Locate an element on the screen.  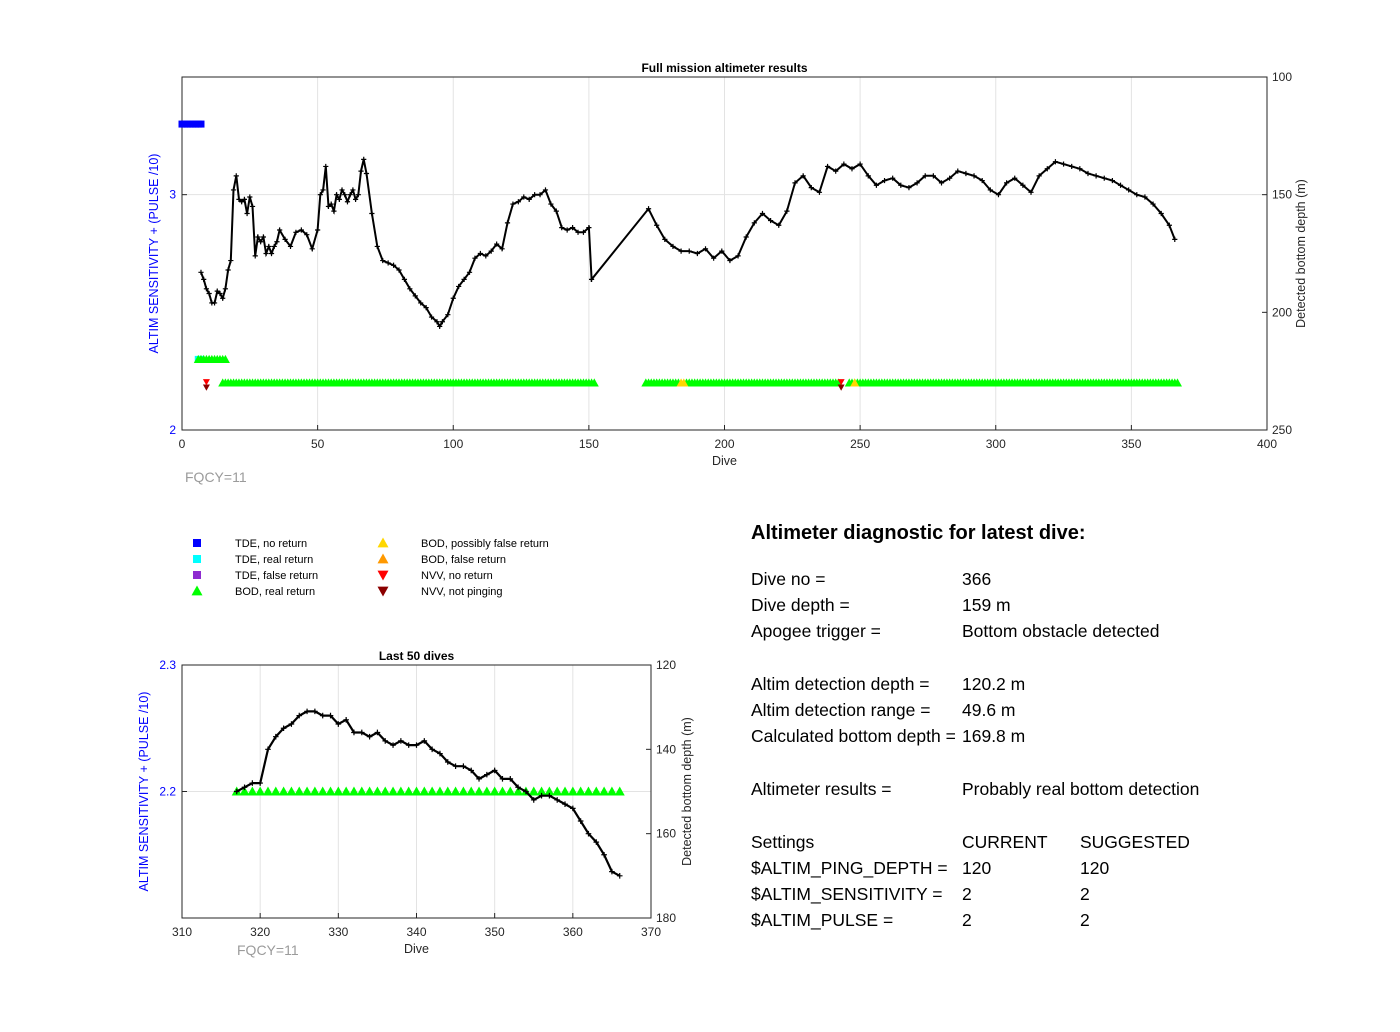
y-left-tick-label: 2.3 is located at coordinates (167, 665).